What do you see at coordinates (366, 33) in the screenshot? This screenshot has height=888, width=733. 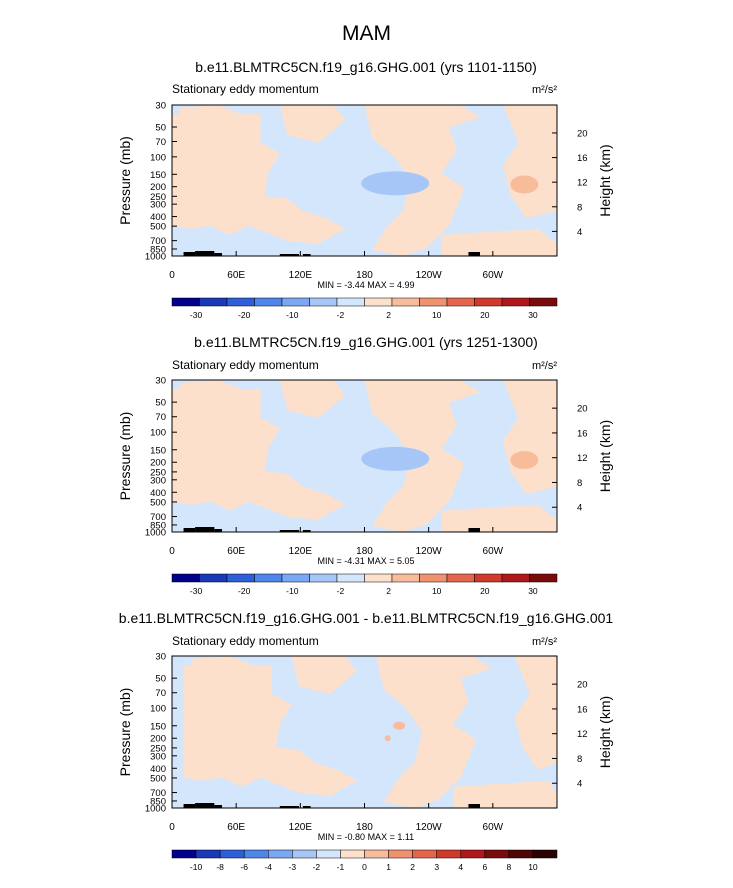 I see `figure-title: MAM` at bounding box center [366, 33].